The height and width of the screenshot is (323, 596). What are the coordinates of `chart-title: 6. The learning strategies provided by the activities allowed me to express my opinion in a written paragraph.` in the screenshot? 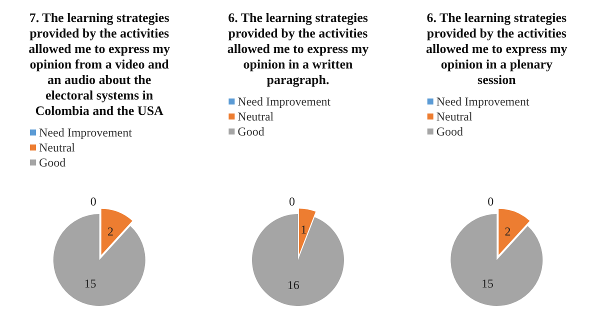 It's located at (298, 48).